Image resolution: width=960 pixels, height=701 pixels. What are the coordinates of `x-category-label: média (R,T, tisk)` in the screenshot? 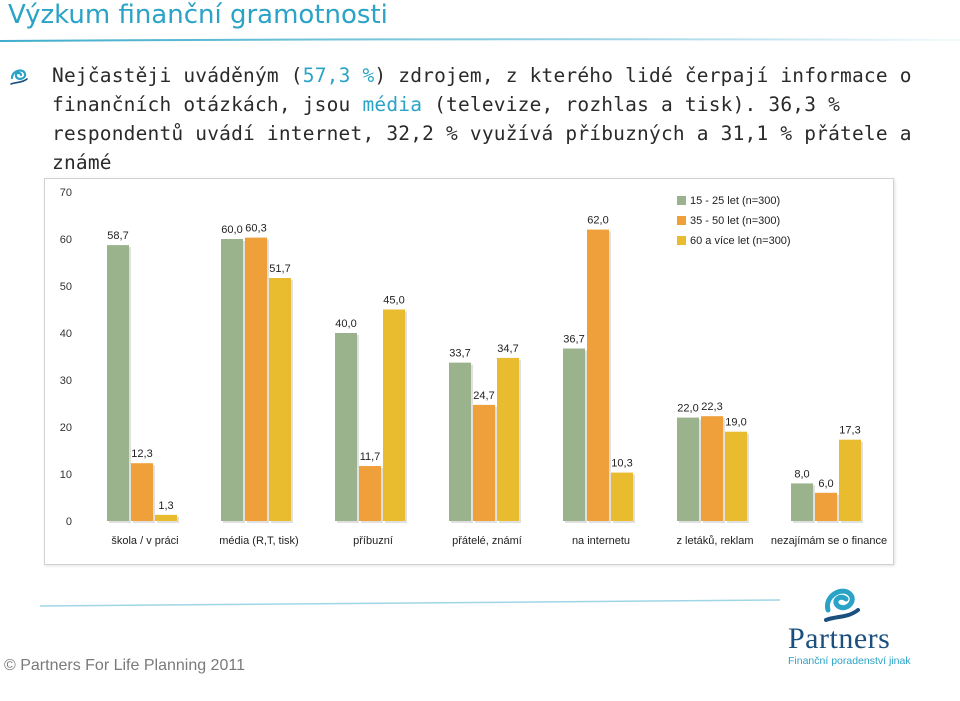 It's located at (258, 541).